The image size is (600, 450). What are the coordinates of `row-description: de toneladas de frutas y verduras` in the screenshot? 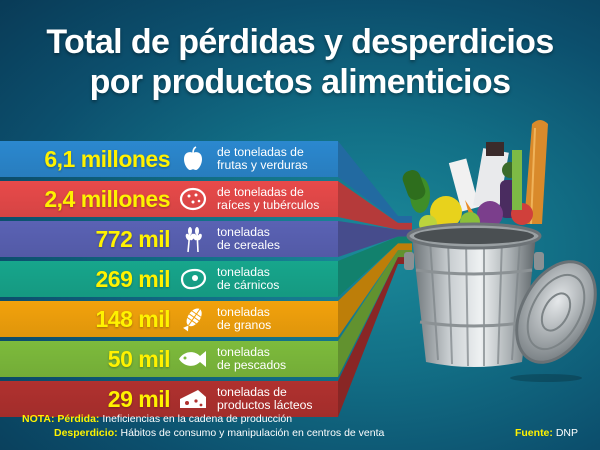 It's located at (262, 158).